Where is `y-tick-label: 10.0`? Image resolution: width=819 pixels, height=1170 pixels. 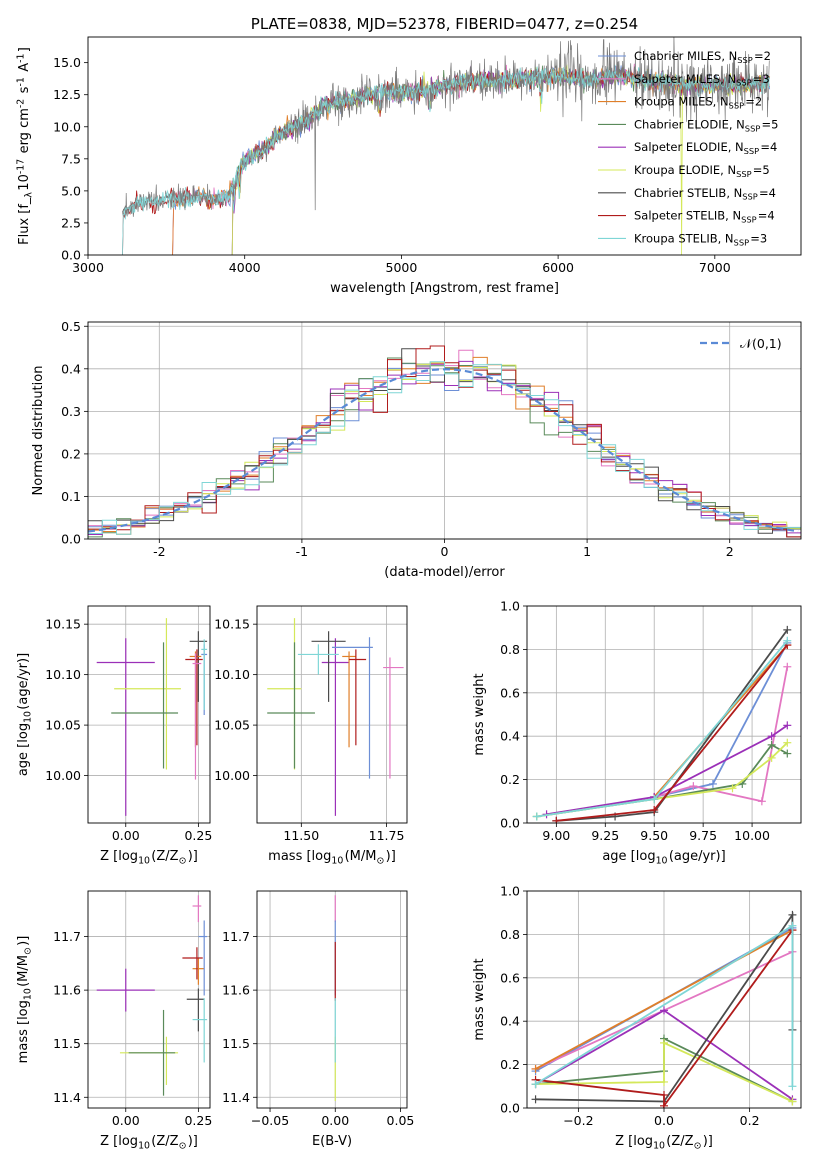 y-tick-label: 10.0 is located at coordinates (67, 126).